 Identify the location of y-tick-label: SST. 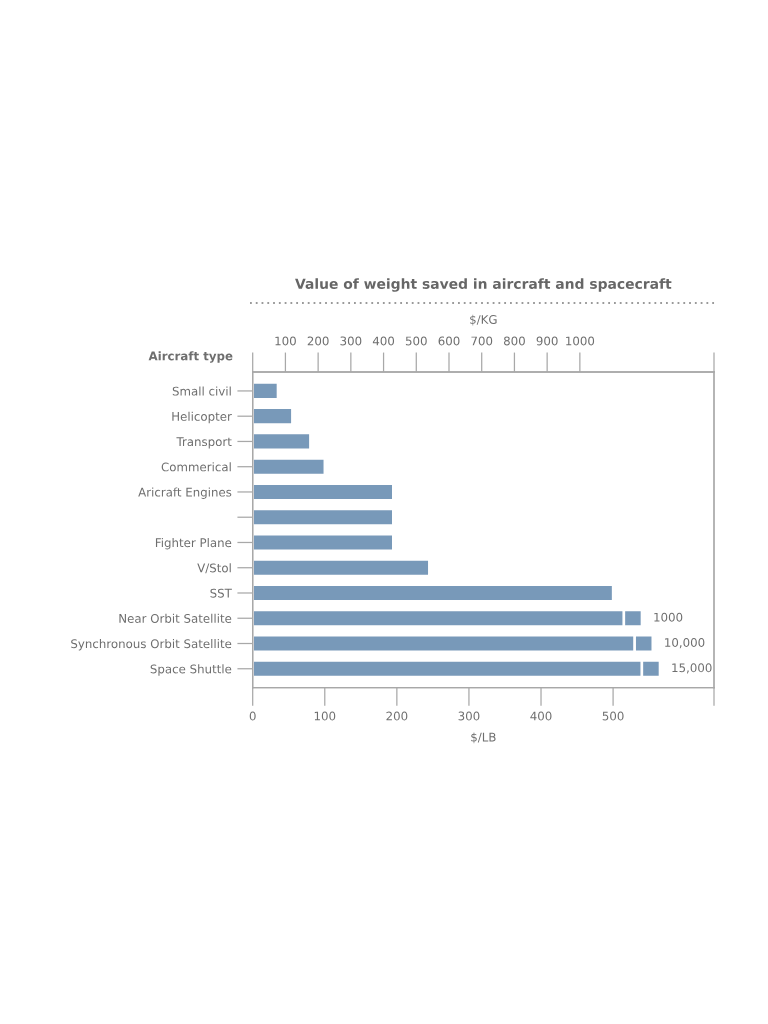
(221, 593).